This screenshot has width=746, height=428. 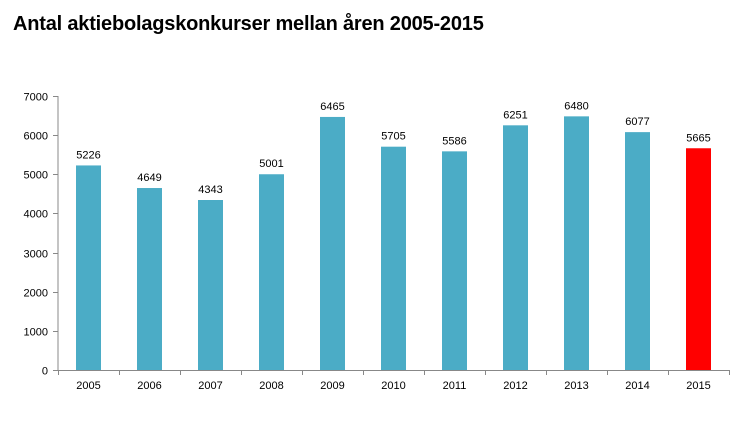 I want to click on x-tick-label: 2011, so click(x=455, y=386).